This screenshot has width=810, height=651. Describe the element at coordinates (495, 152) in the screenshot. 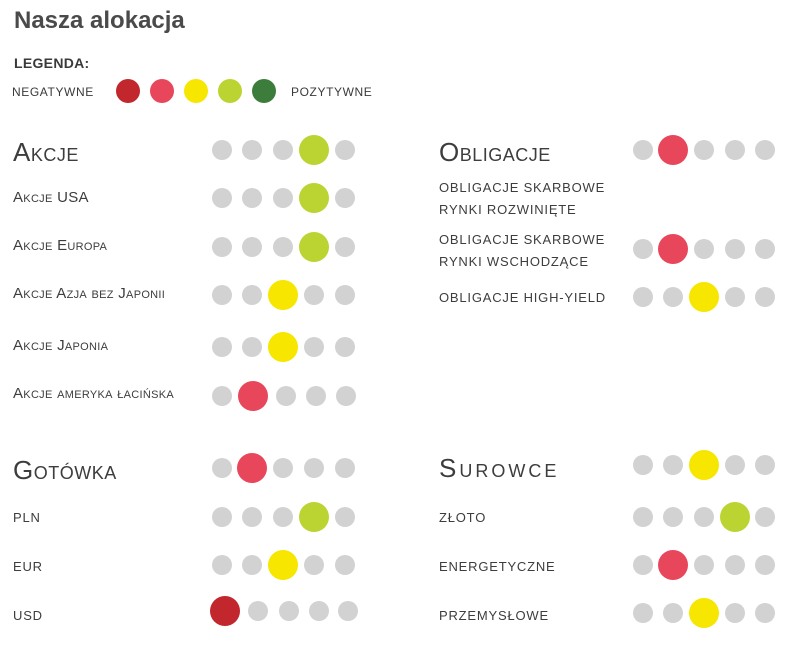

I see `section-title-obligacje: Obligacje` at that location.